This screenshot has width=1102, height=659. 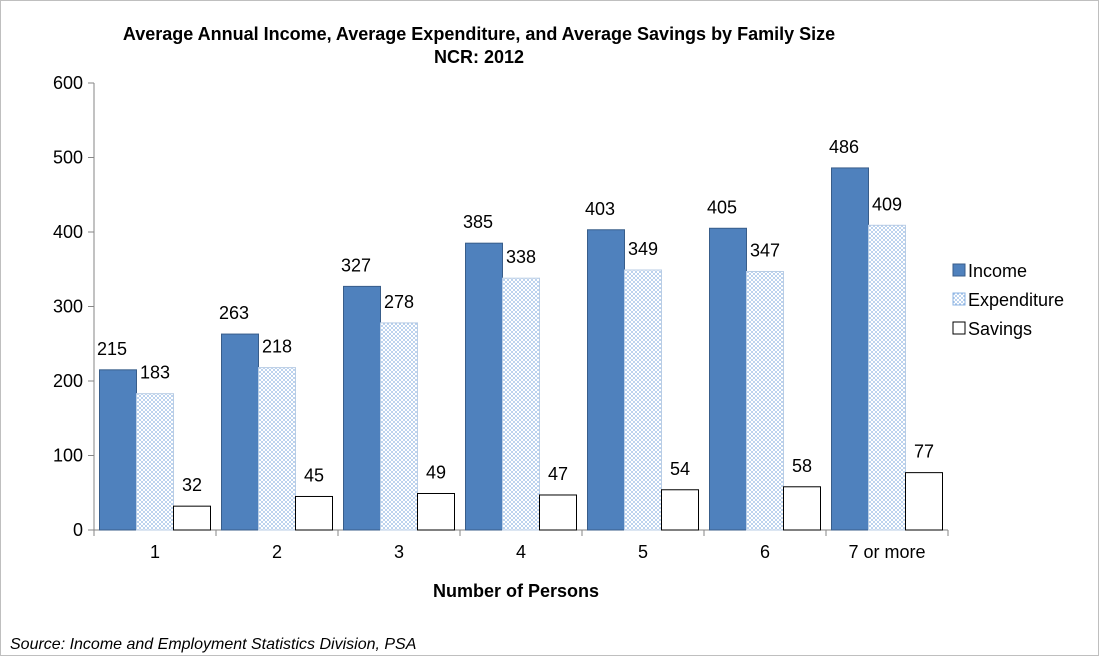 I want to click on data-label-expenditure: 338, so click(x=521, y=257).